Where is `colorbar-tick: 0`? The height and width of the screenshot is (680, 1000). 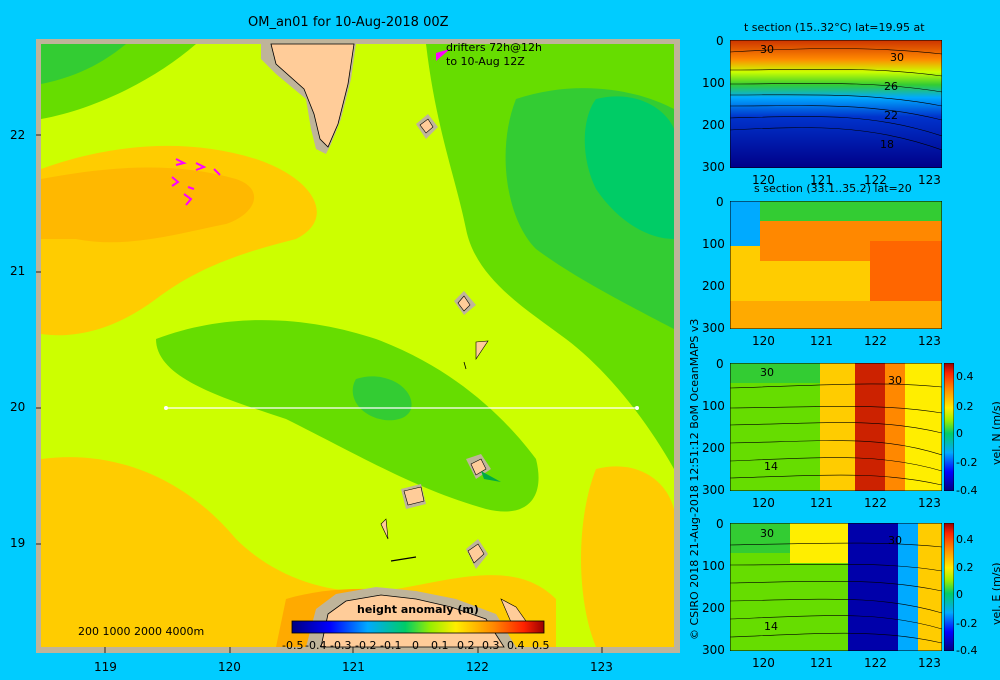
colorbar-tick: 0 is located at coordinates (415, 645).